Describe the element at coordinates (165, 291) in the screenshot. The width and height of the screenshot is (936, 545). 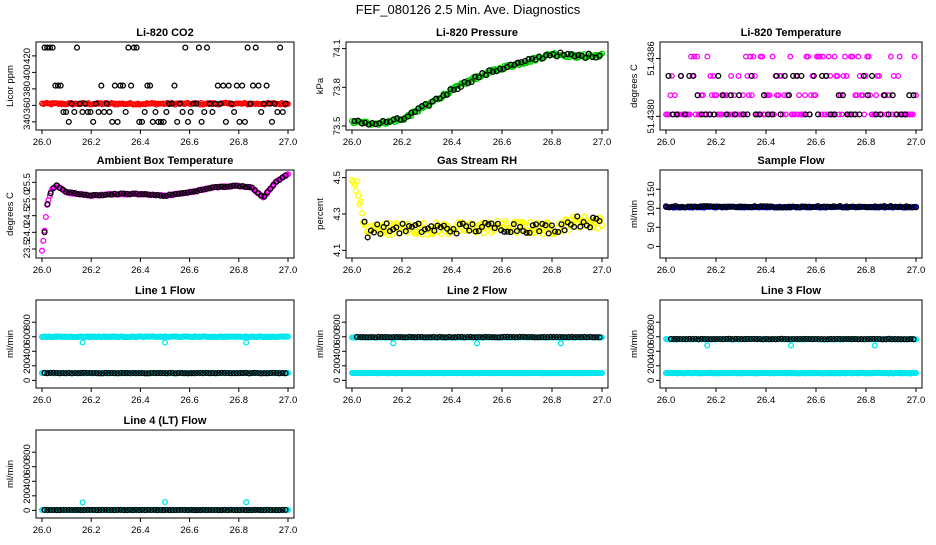
I see `panel-title: Line 1 Flow` at that location.